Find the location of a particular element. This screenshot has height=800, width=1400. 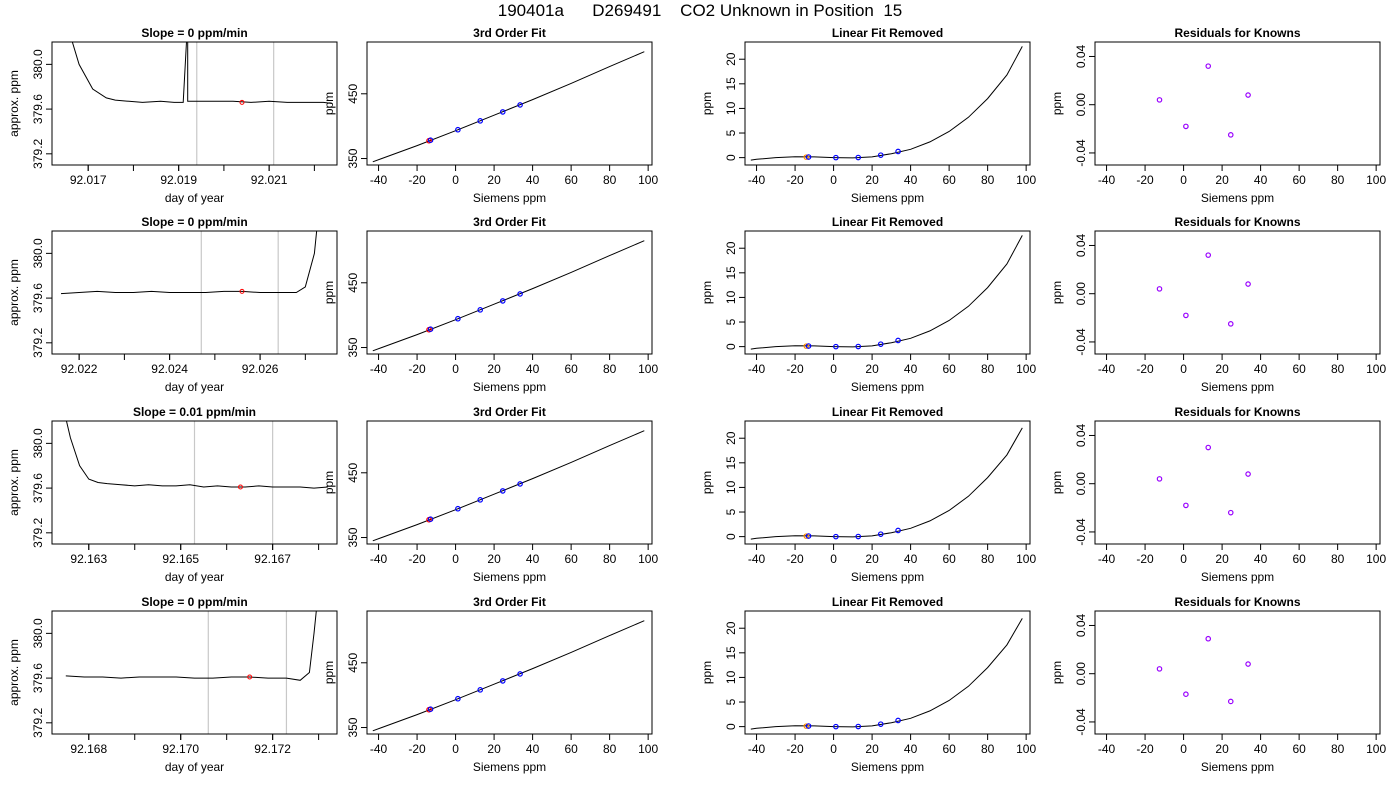

x-tick-label: 92.172 is located at coordinates (272, 749).